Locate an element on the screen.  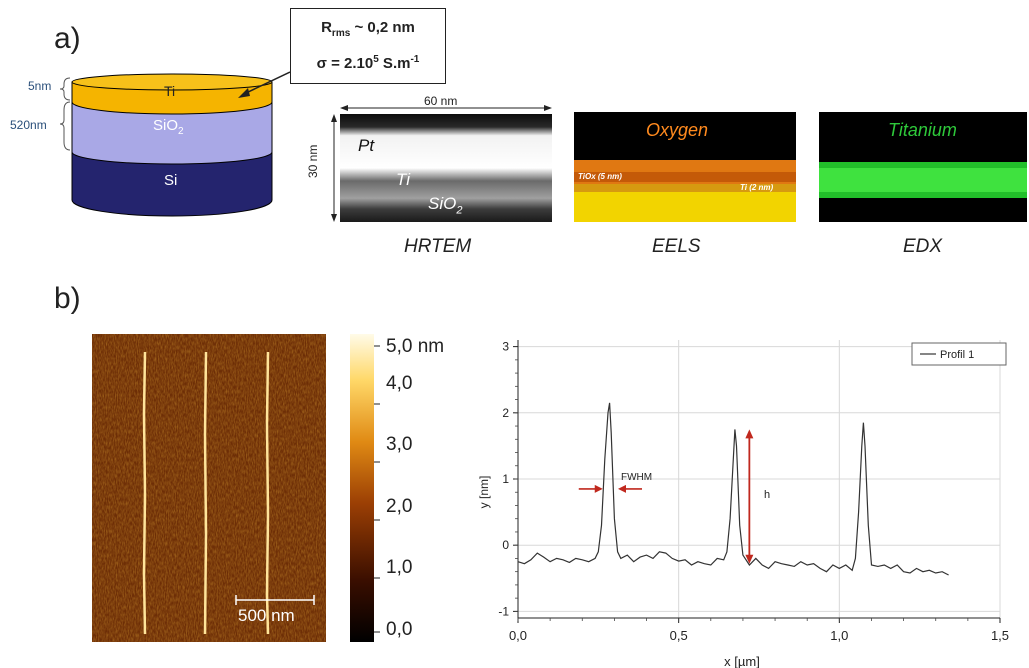
x-tick-label: 0,0 is located at coordinates (518, 635).